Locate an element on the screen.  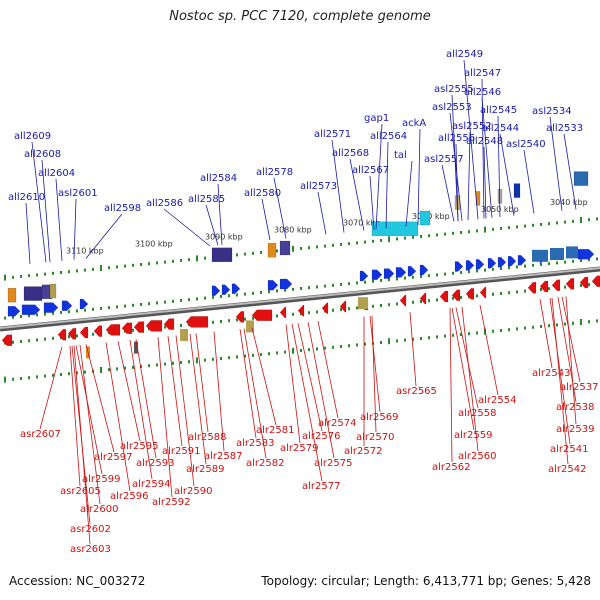
forward-gene-label: all2604 is located at coordinates (56, 173).